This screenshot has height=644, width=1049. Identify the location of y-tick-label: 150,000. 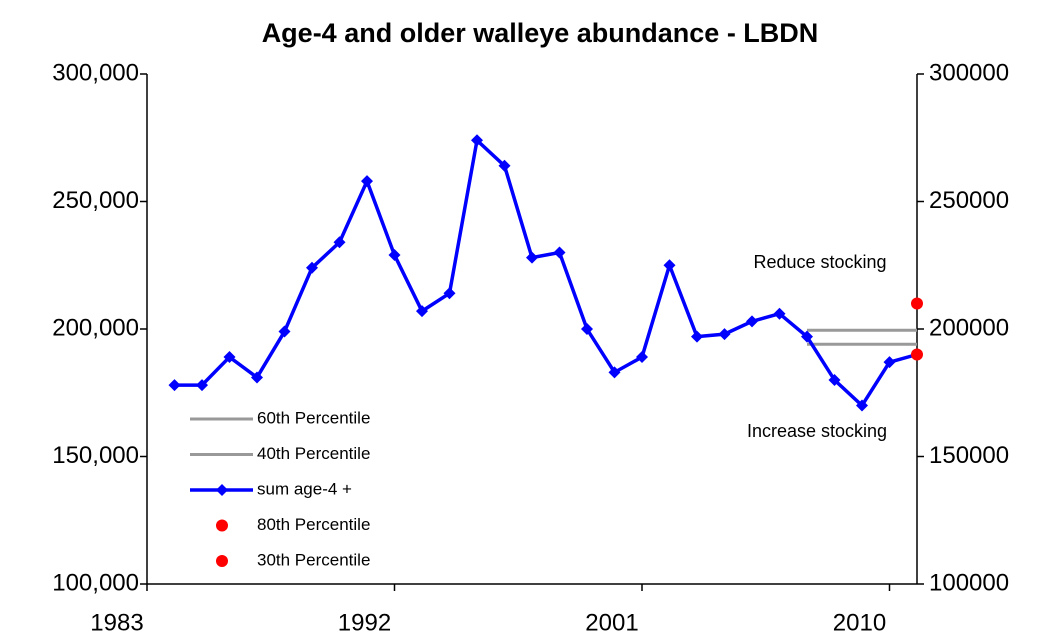
(95, 455).